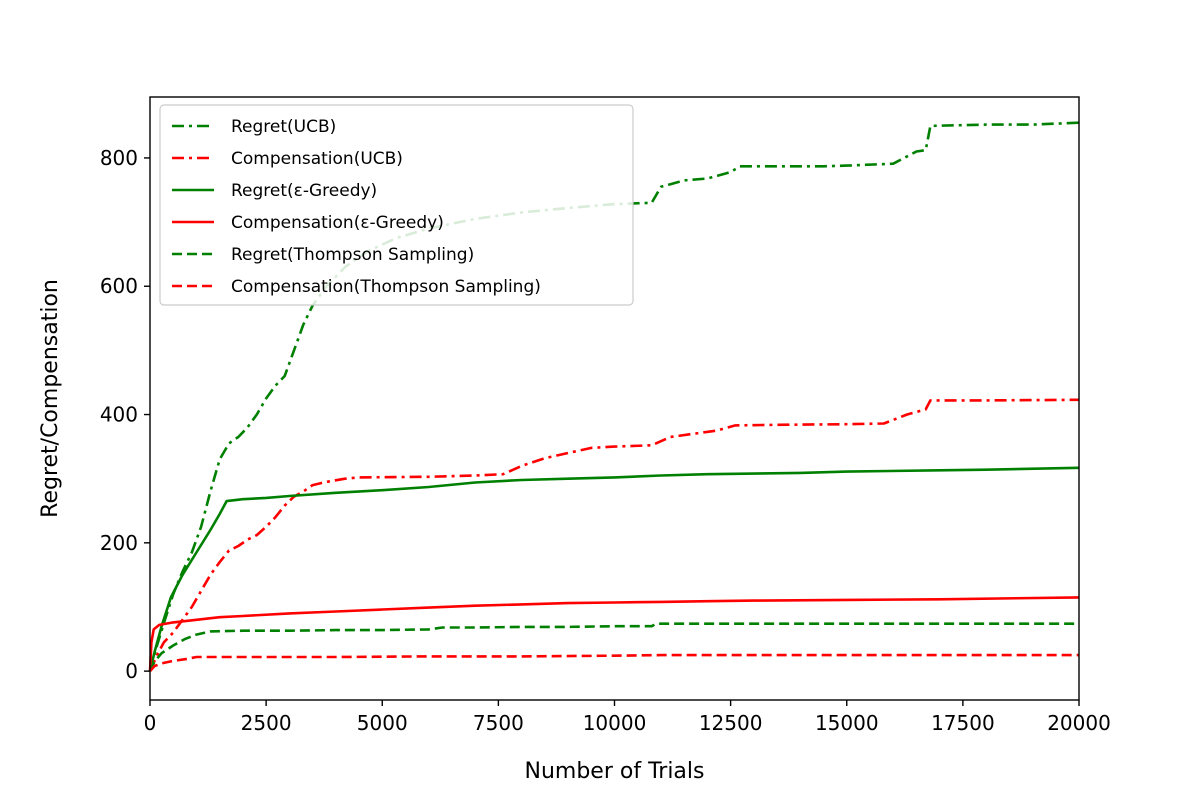  I want to click on legend-label-1: Regret(UCB), so click(283, 127).